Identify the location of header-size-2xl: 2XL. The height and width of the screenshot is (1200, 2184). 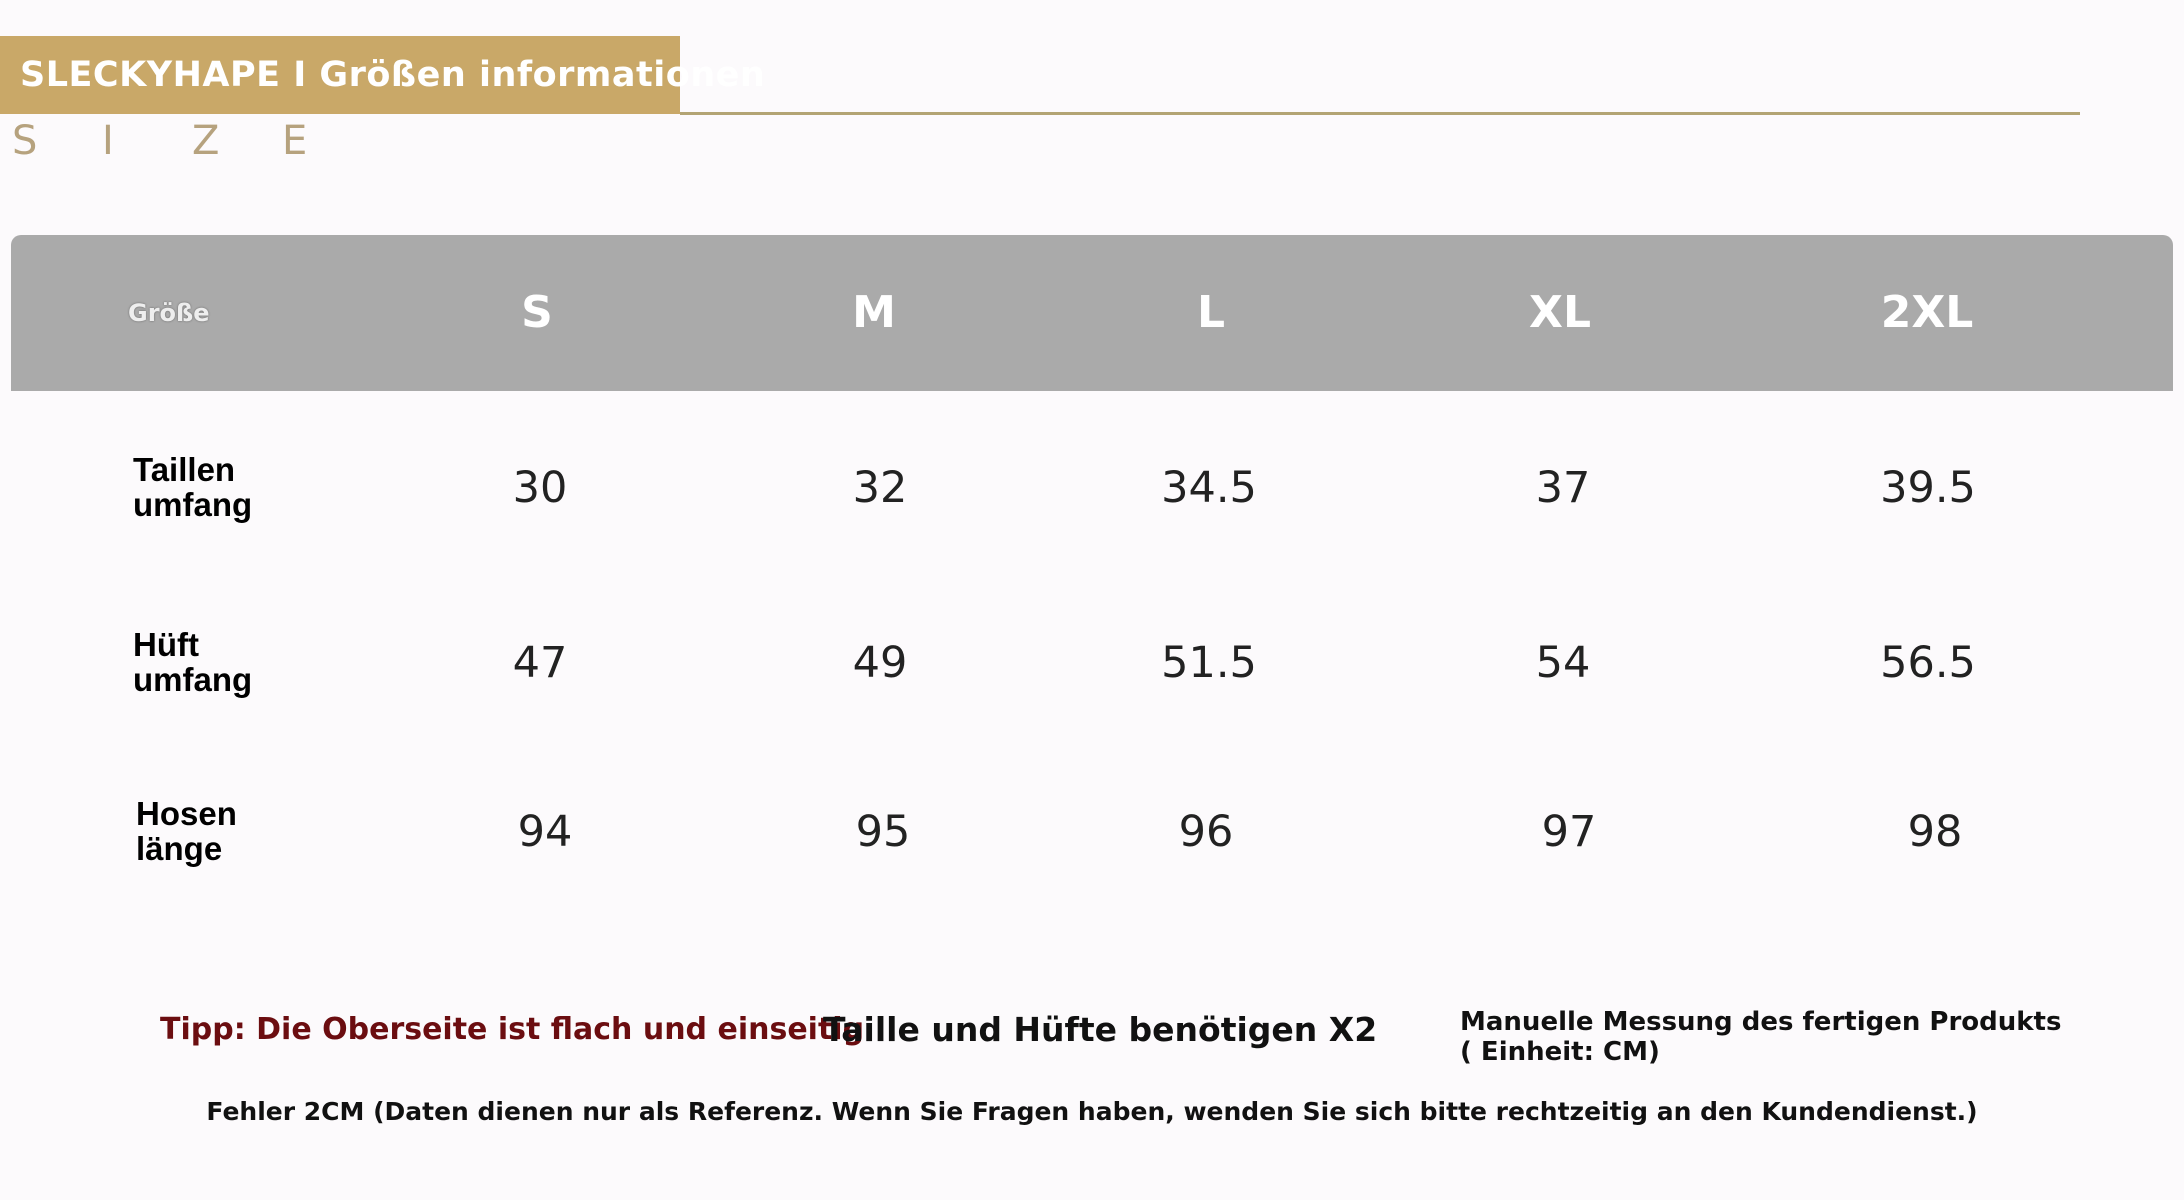
(1927, 312).